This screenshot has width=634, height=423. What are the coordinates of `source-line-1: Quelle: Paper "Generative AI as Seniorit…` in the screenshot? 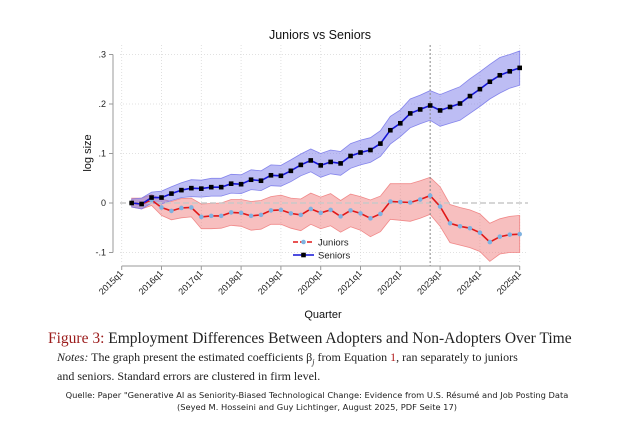 It's located at (317, 395).